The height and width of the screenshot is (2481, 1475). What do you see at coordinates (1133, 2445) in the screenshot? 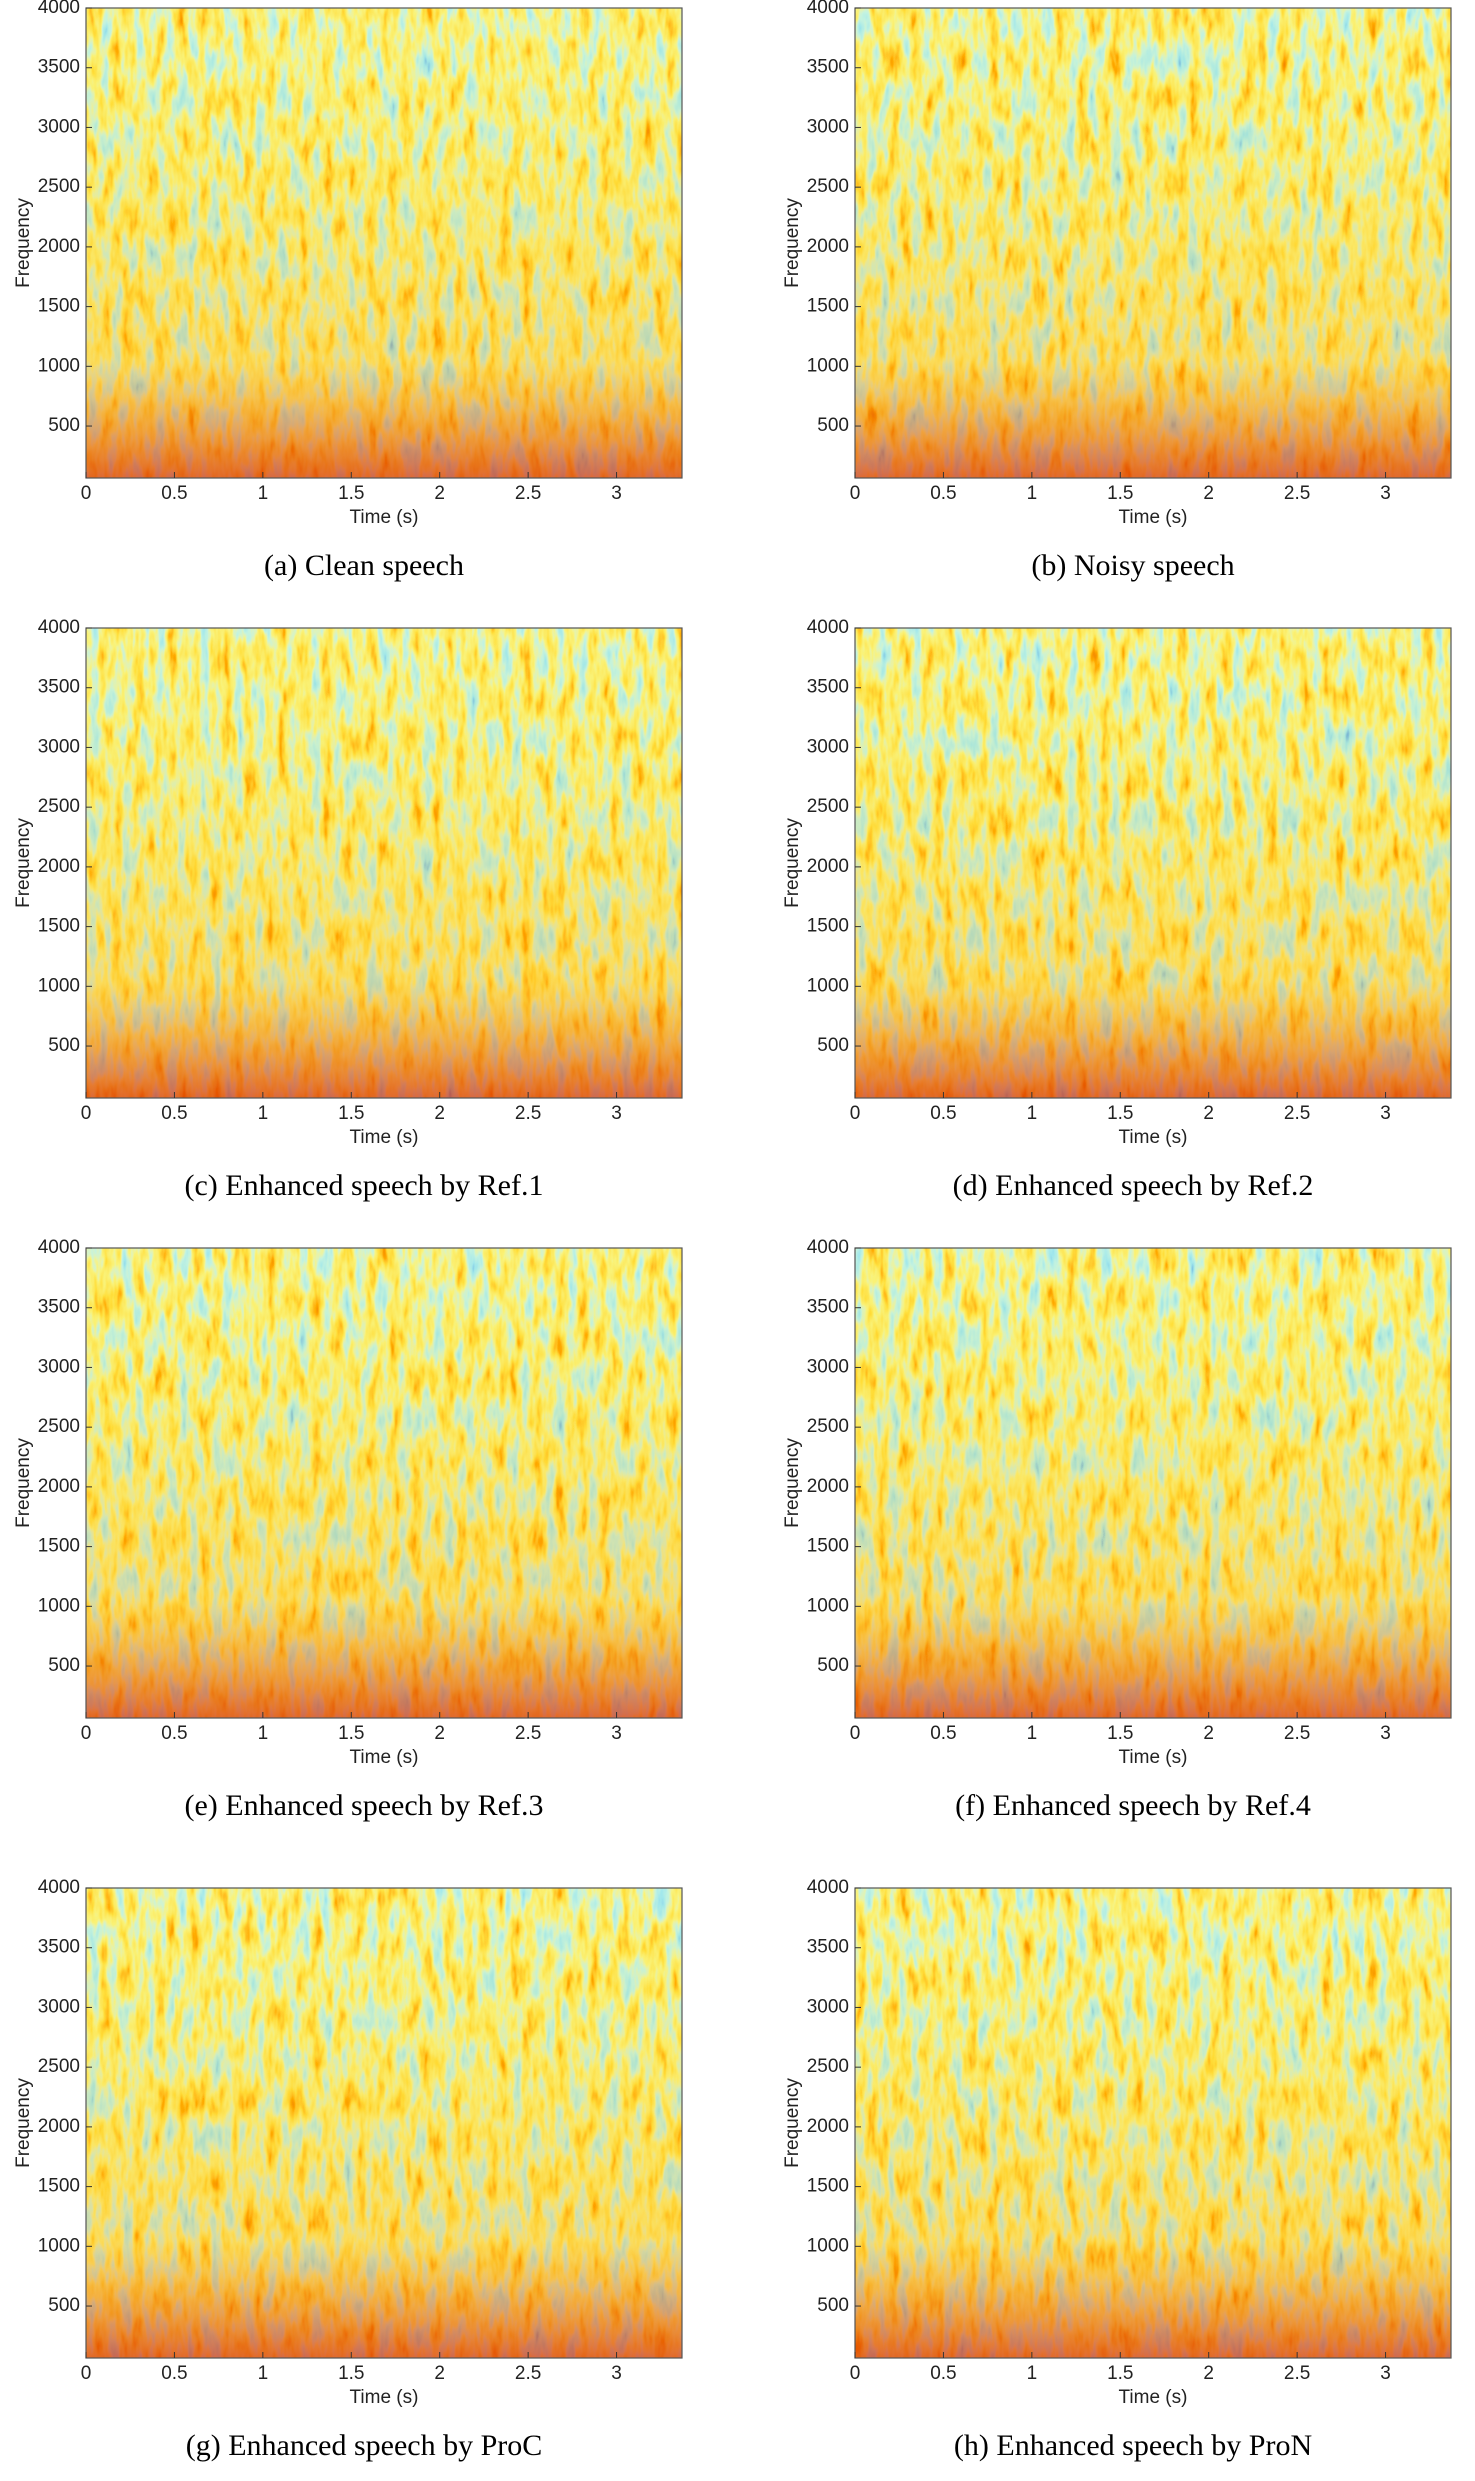
I see `panel-caption: (h) Enhanced speech by ProN` at bounding box center [1133, 2445].